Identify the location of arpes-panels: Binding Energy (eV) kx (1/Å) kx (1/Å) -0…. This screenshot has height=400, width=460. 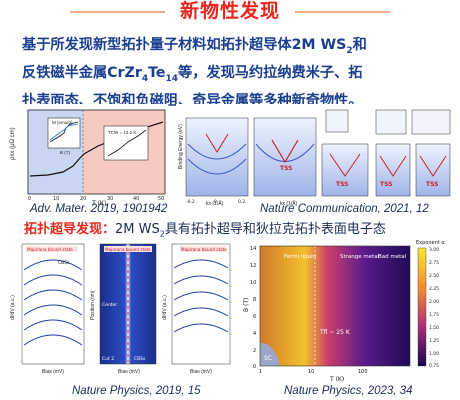
(314, 158).